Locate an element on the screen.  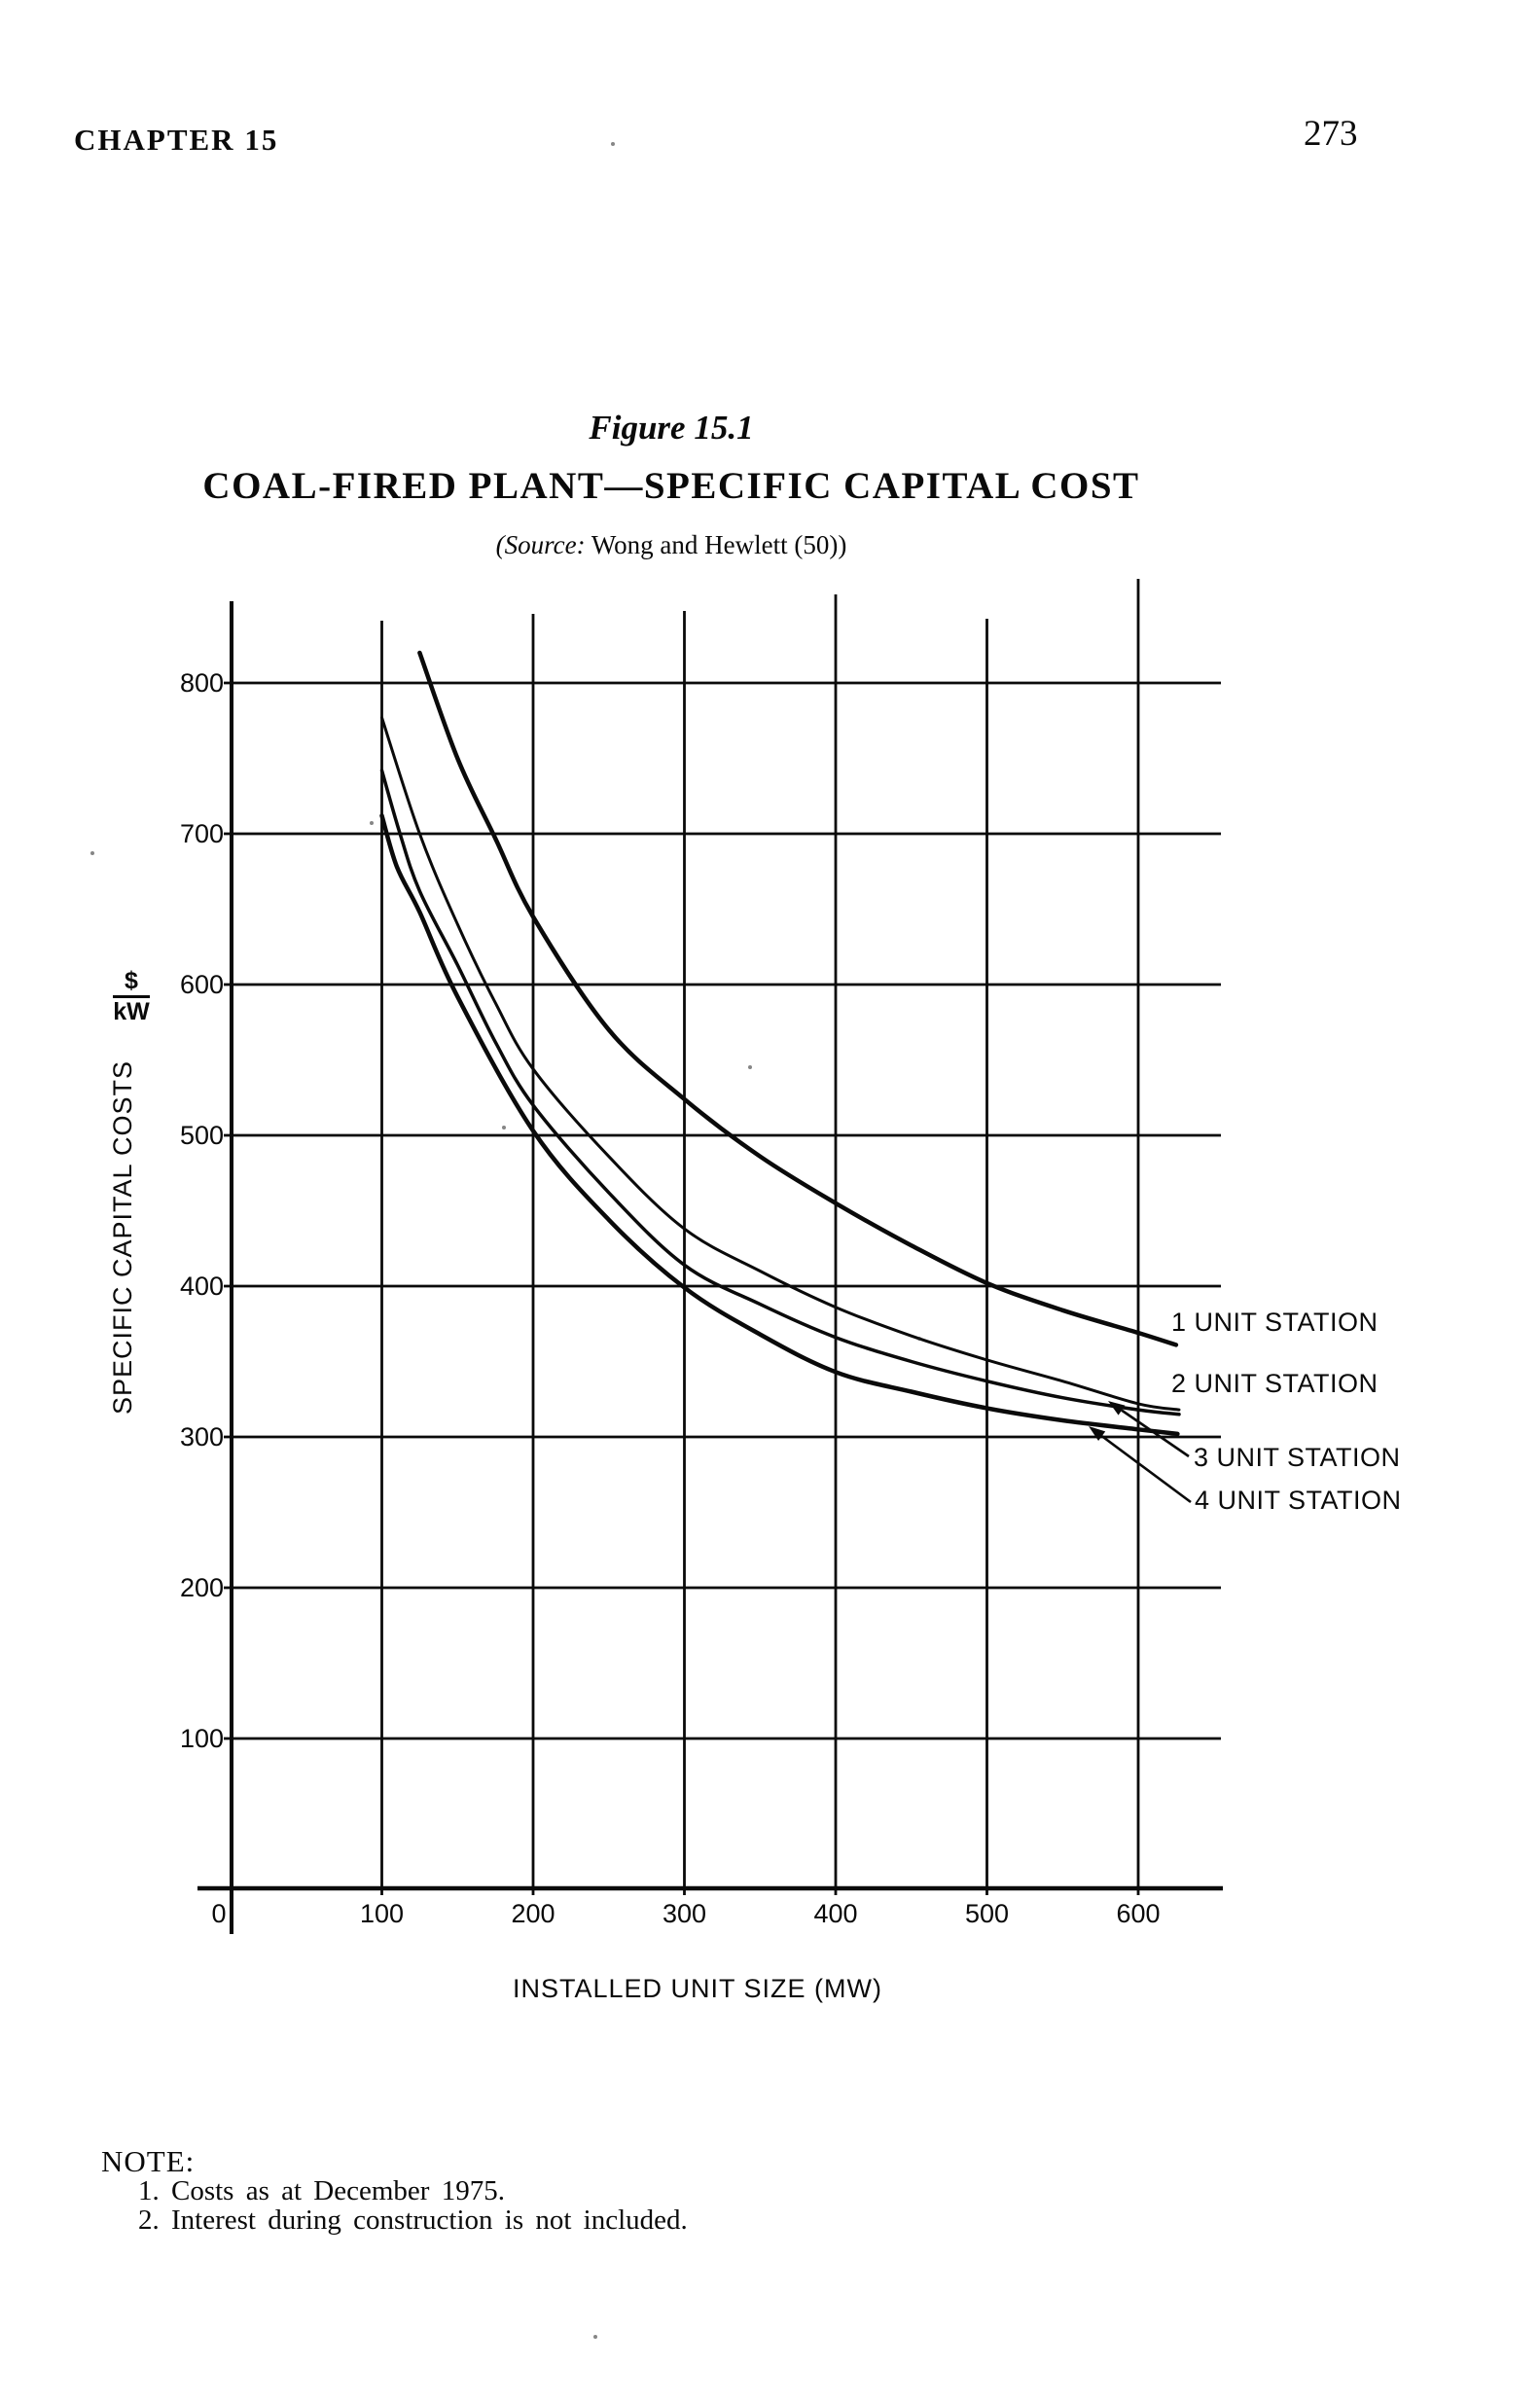
x-axis-title: INSTALLED UNIT SIZE (MW) is located at coordinates (697, 1988).